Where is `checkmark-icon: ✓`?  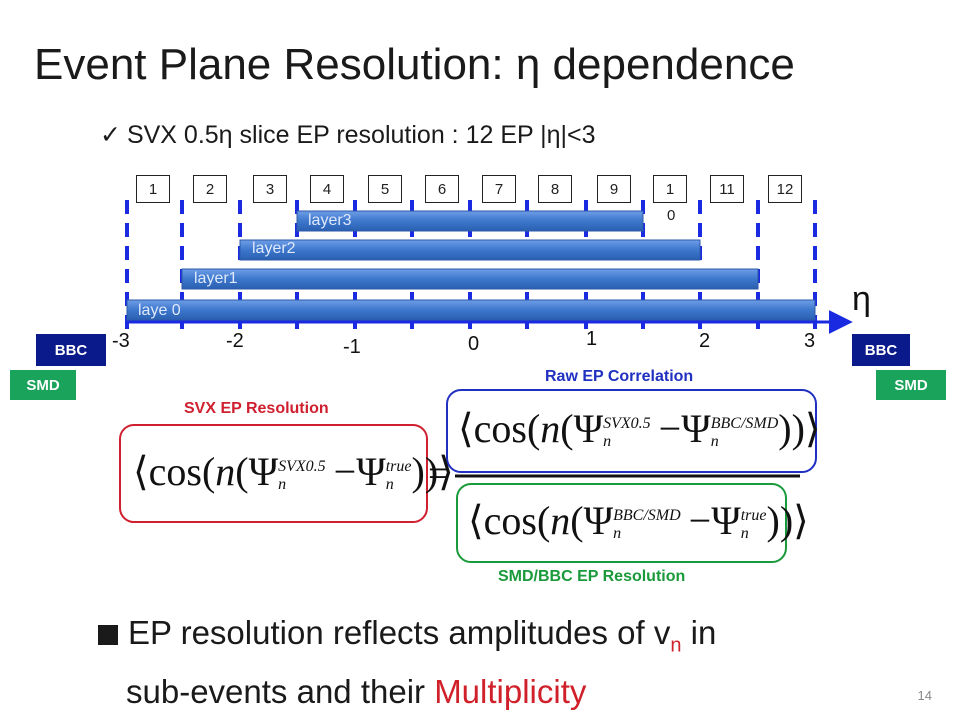
checkmark-icon: ✓ is located at coordinates (110, 135).